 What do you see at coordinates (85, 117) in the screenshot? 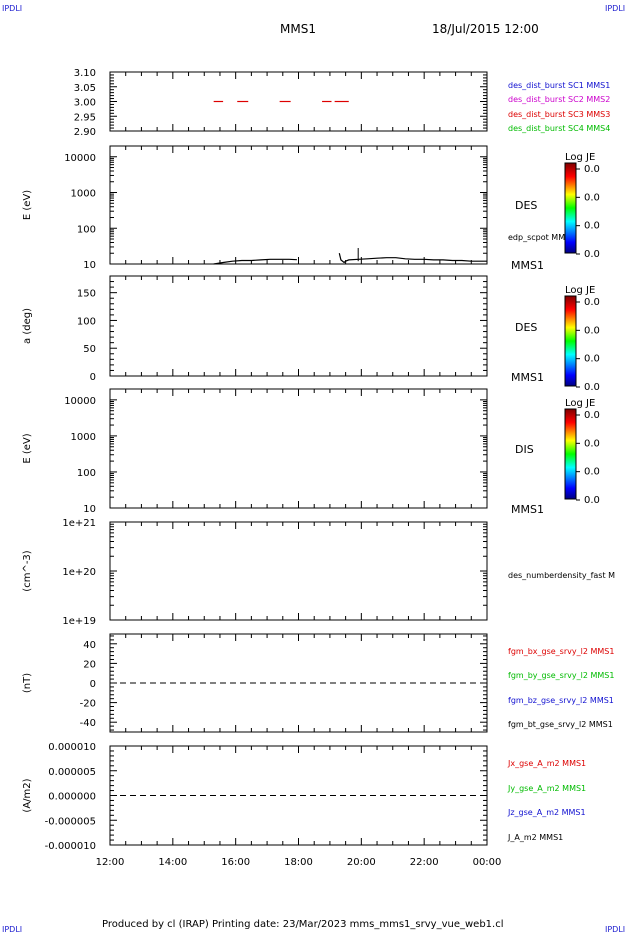
I see `y-tick-label: 2.95` at bounding box center [85, 117].